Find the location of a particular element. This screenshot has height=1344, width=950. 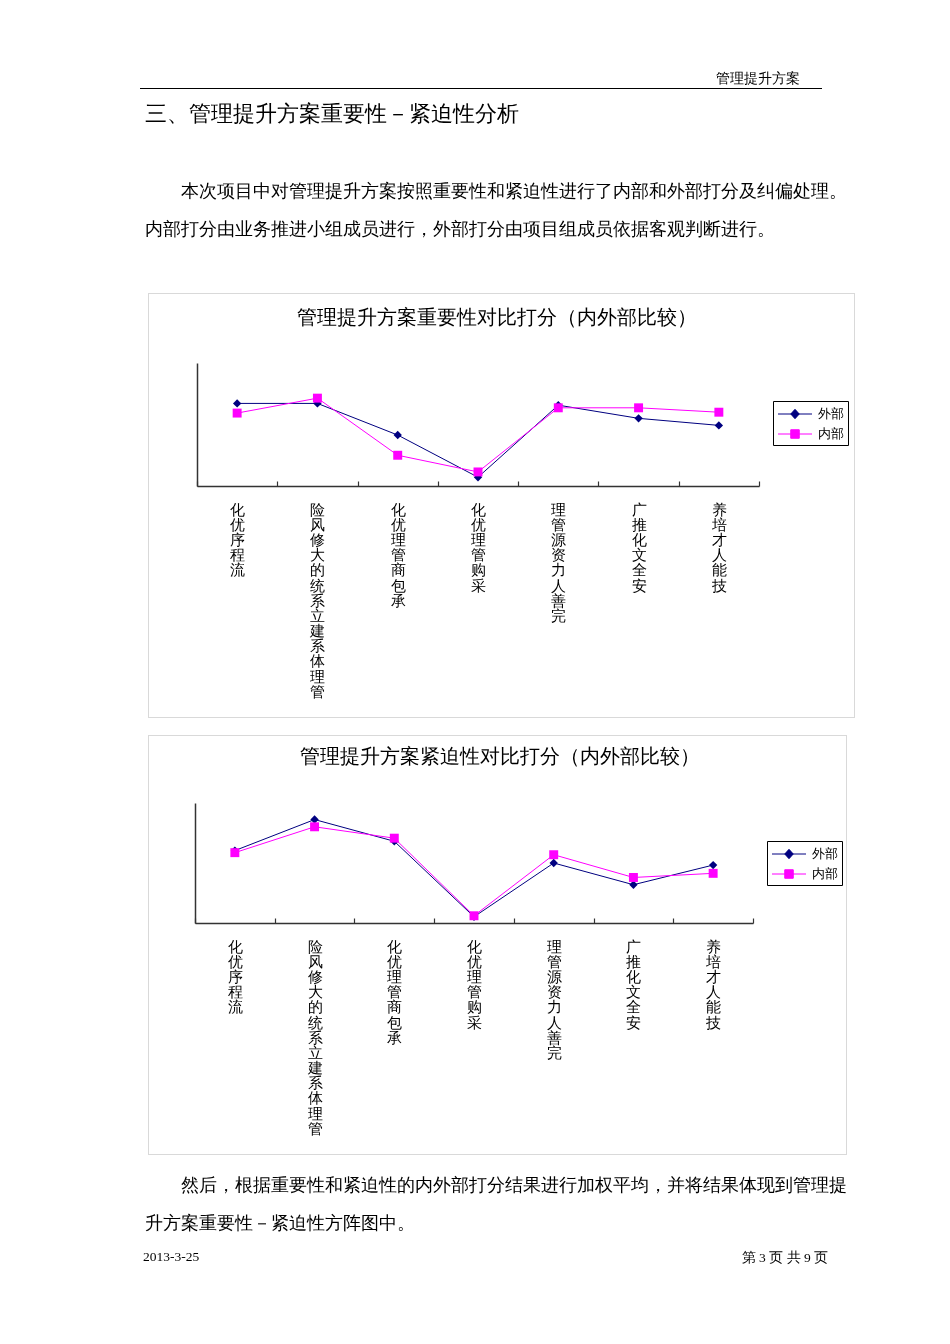

text: 第 3 页 共 9 页 is located at coordinates (784, 1258).